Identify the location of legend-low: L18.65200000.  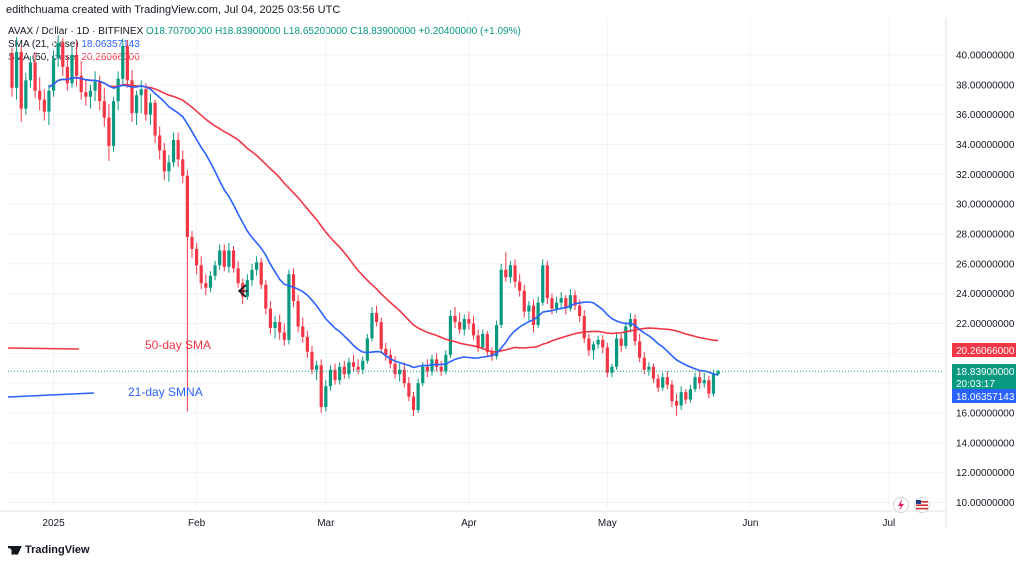
(315, 31).